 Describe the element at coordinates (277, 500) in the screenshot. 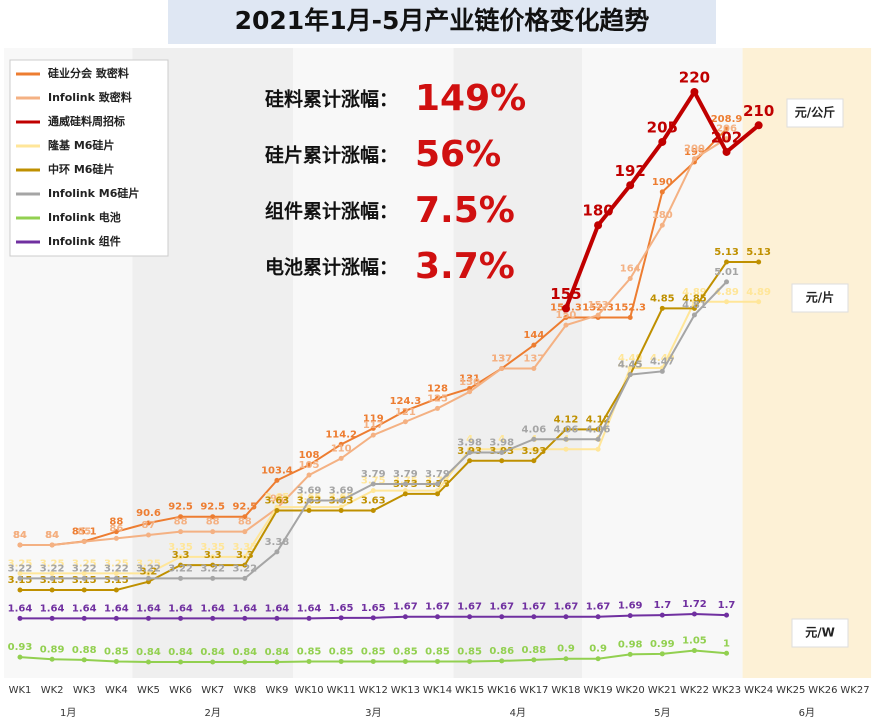

I see `data-label: 3.63` at that location.